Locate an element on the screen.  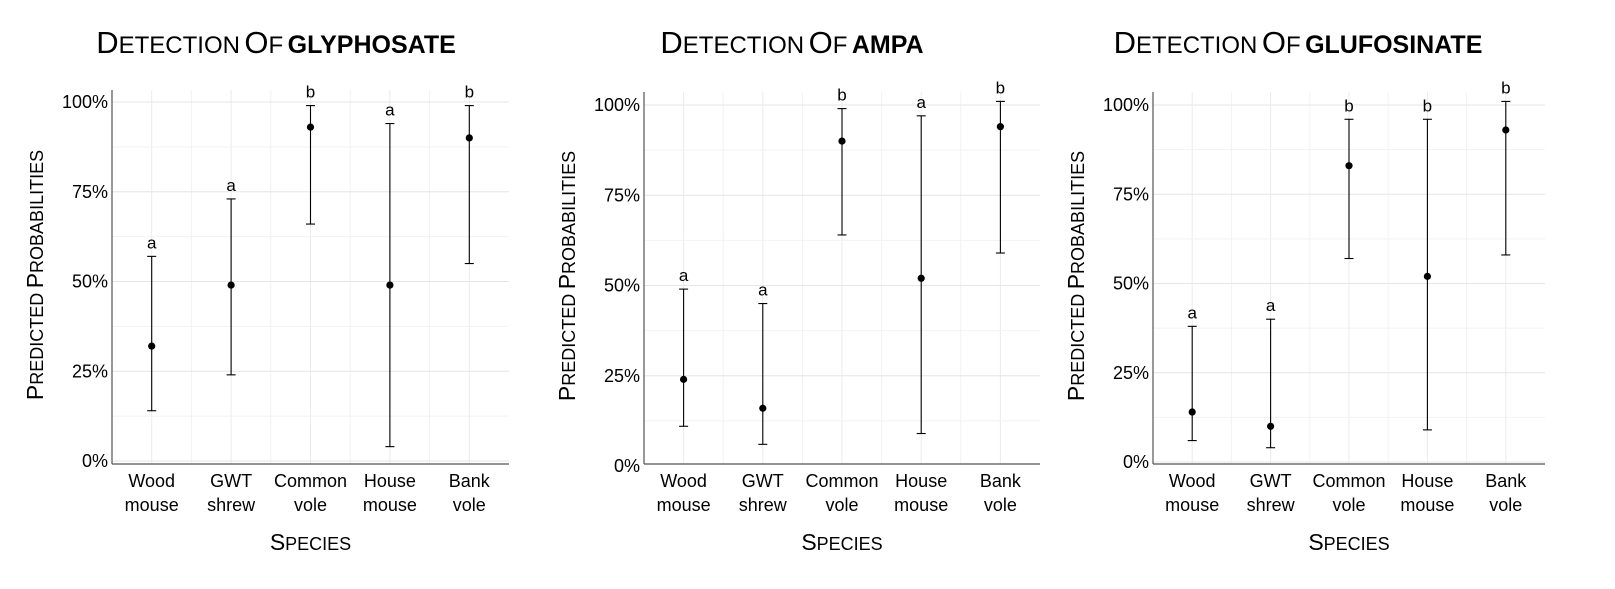
chart-title: DETECTION OF GLUFOSINATE is located at coordinates (1298, 42).